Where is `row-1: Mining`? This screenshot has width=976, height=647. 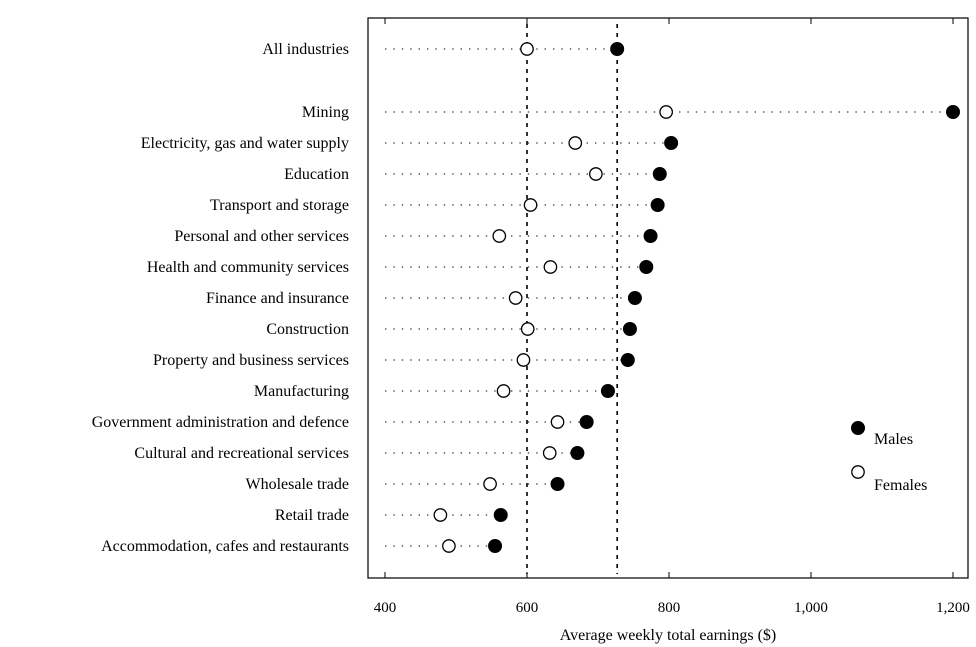
row-1: Mining is located at coordinates (631, 112).